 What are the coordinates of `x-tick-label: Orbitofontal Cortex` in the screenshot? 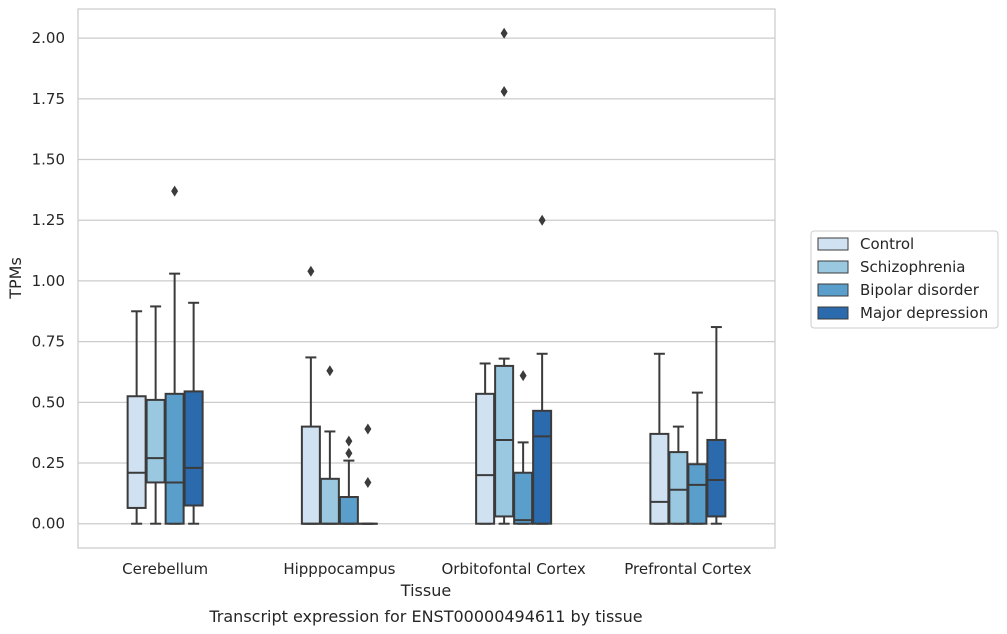 It's located at (514, 569).